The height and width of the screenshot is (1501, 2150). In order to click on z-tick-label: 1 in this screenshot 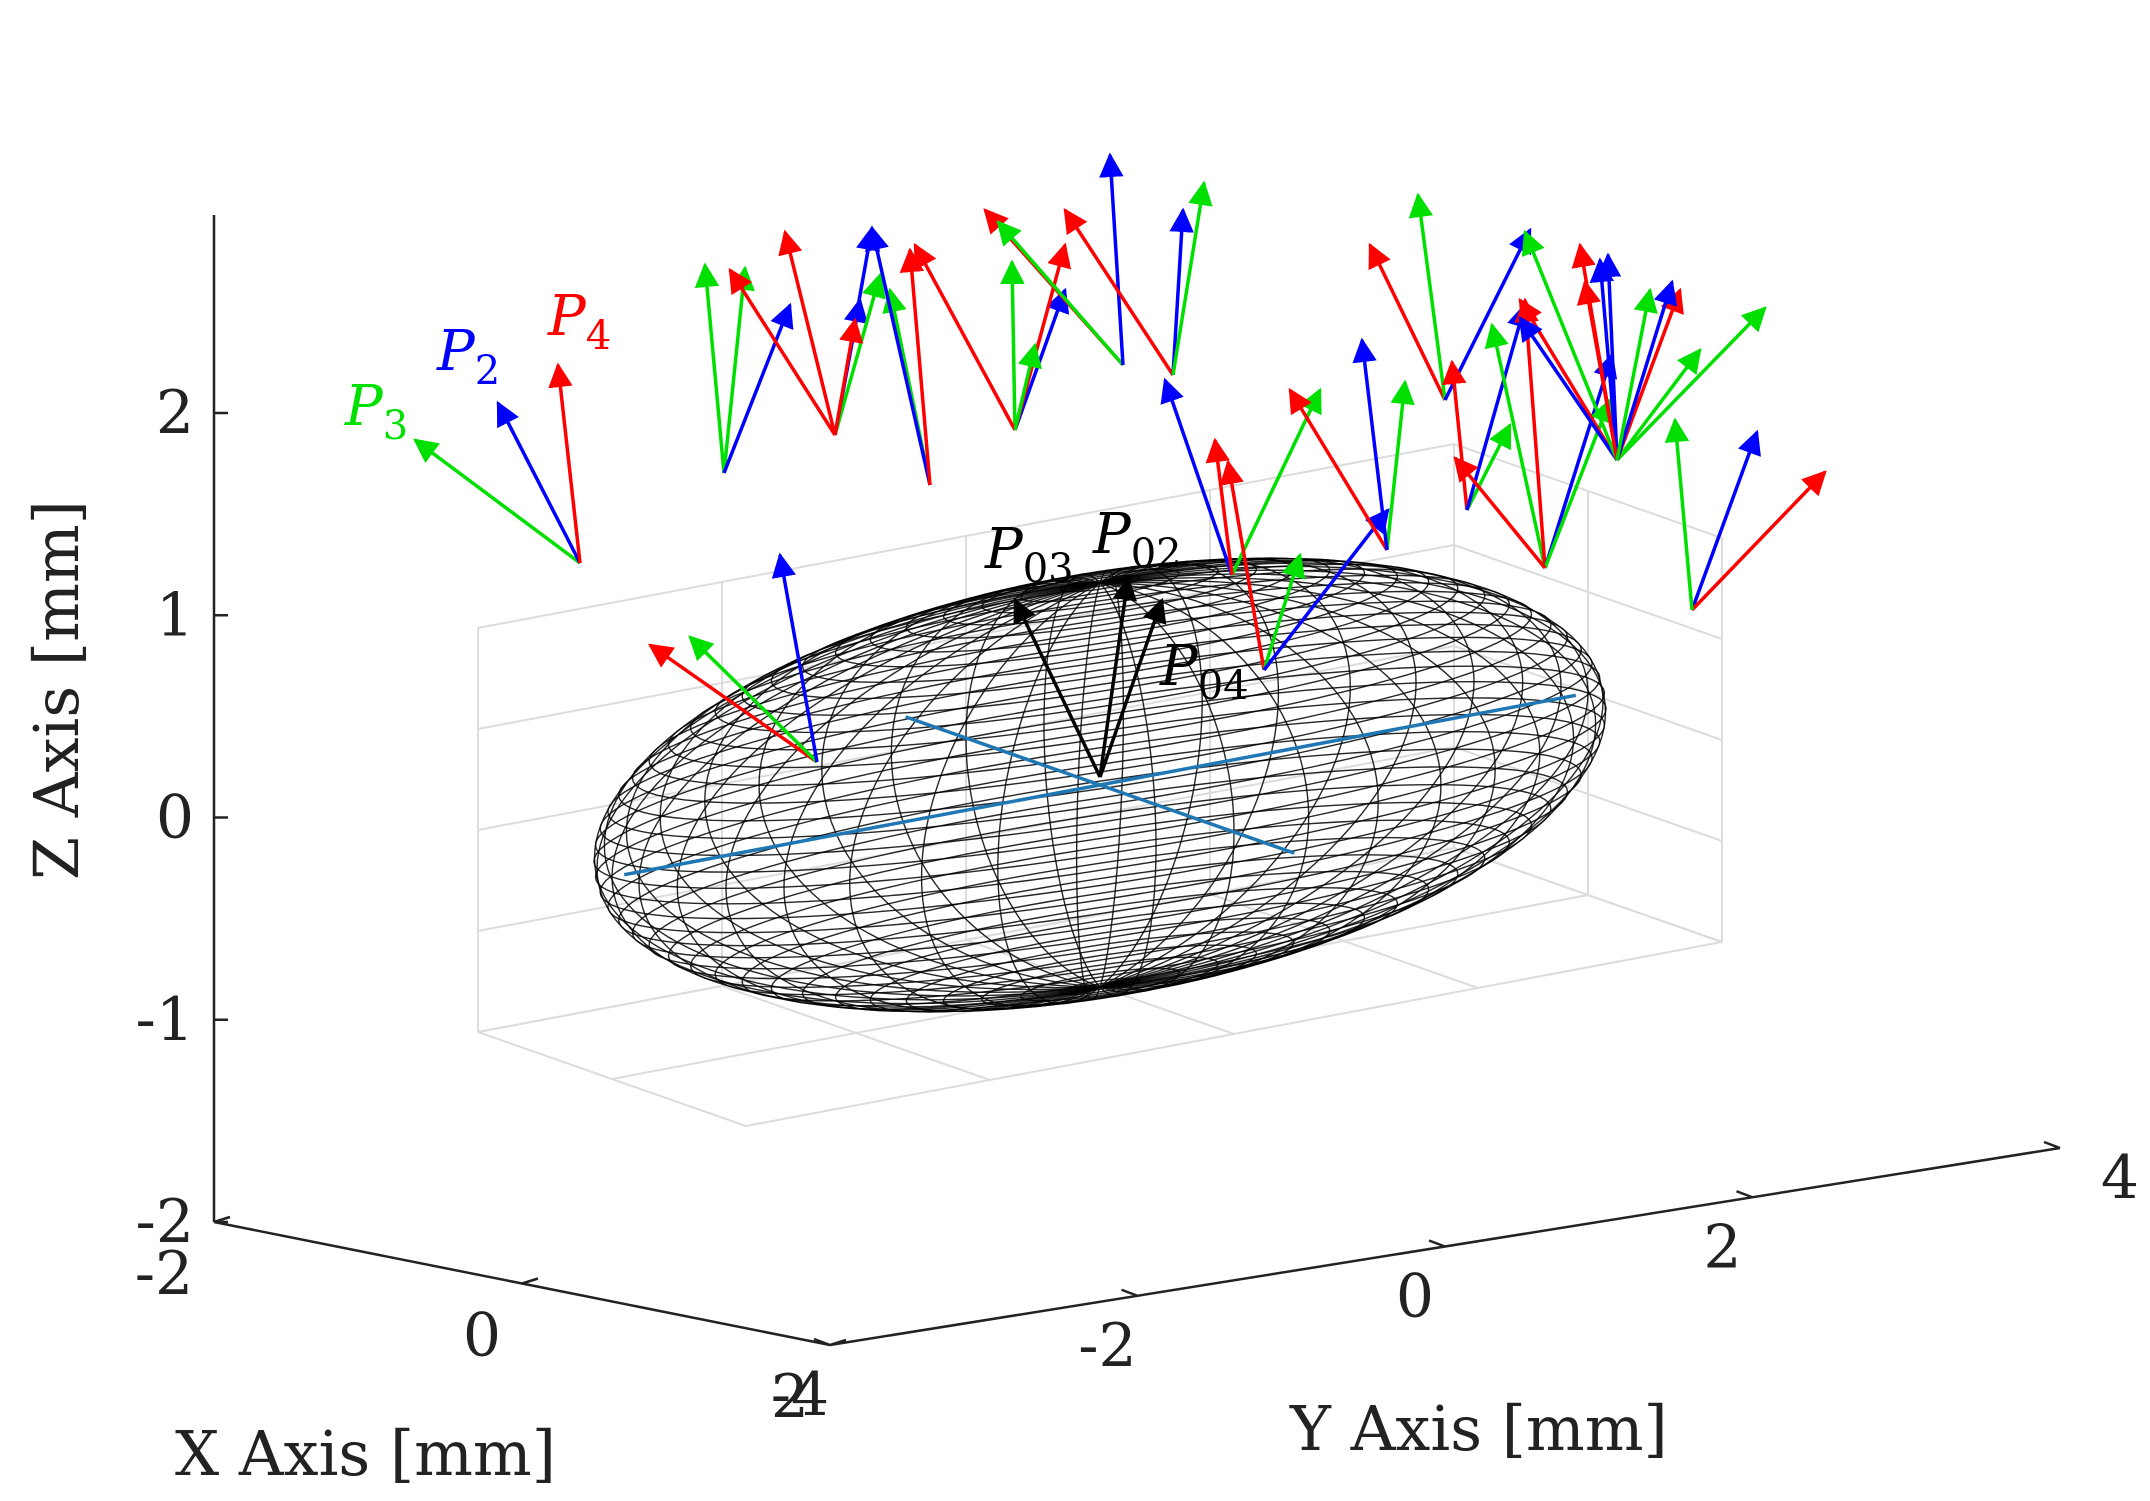, I will do `click(175, 615)`.